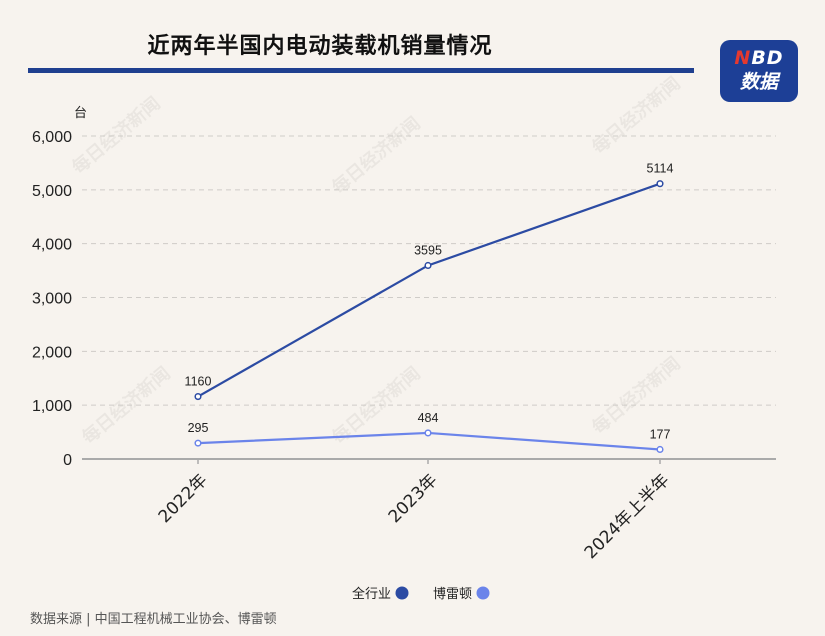 The image size is (825, 636). What do you see at coordinates (52, 299) in the screenshot?
I see `y-tick-label: 3,000` at bounding box center [52, 299].